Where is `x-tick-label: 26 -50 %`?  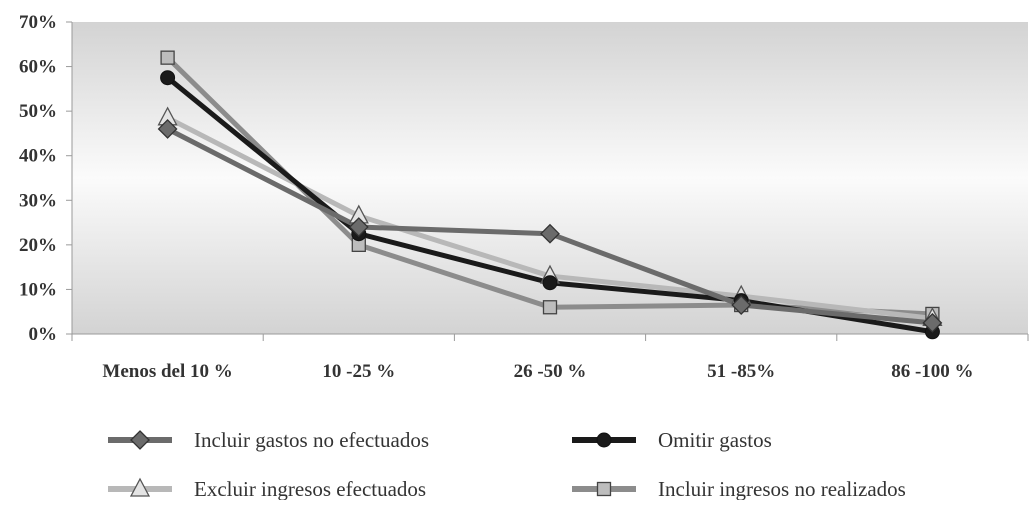
x-tick-label: 26 -50 % is located at coordinates (550, 371).